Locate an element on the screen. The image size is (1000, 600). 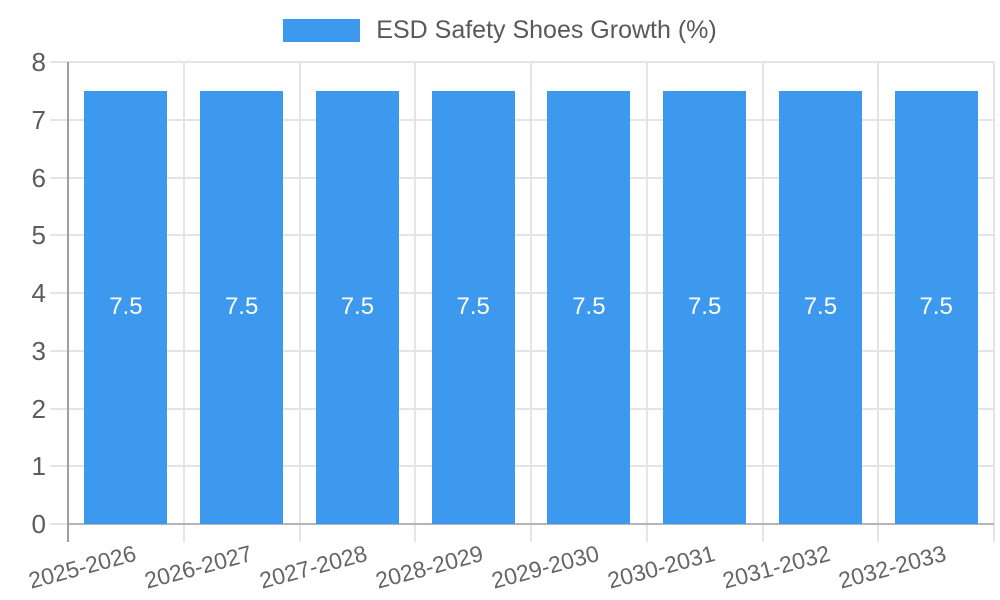
y-axis-tick-label: 5 is located at coordinates (38, 235).